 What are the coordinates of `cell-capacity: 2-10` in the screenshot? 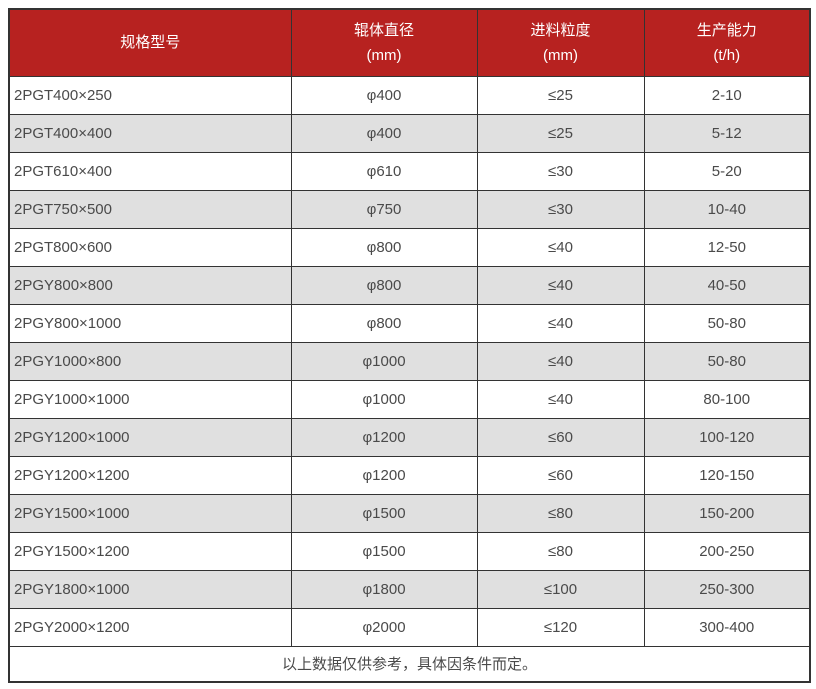 It's located at (727, 95).